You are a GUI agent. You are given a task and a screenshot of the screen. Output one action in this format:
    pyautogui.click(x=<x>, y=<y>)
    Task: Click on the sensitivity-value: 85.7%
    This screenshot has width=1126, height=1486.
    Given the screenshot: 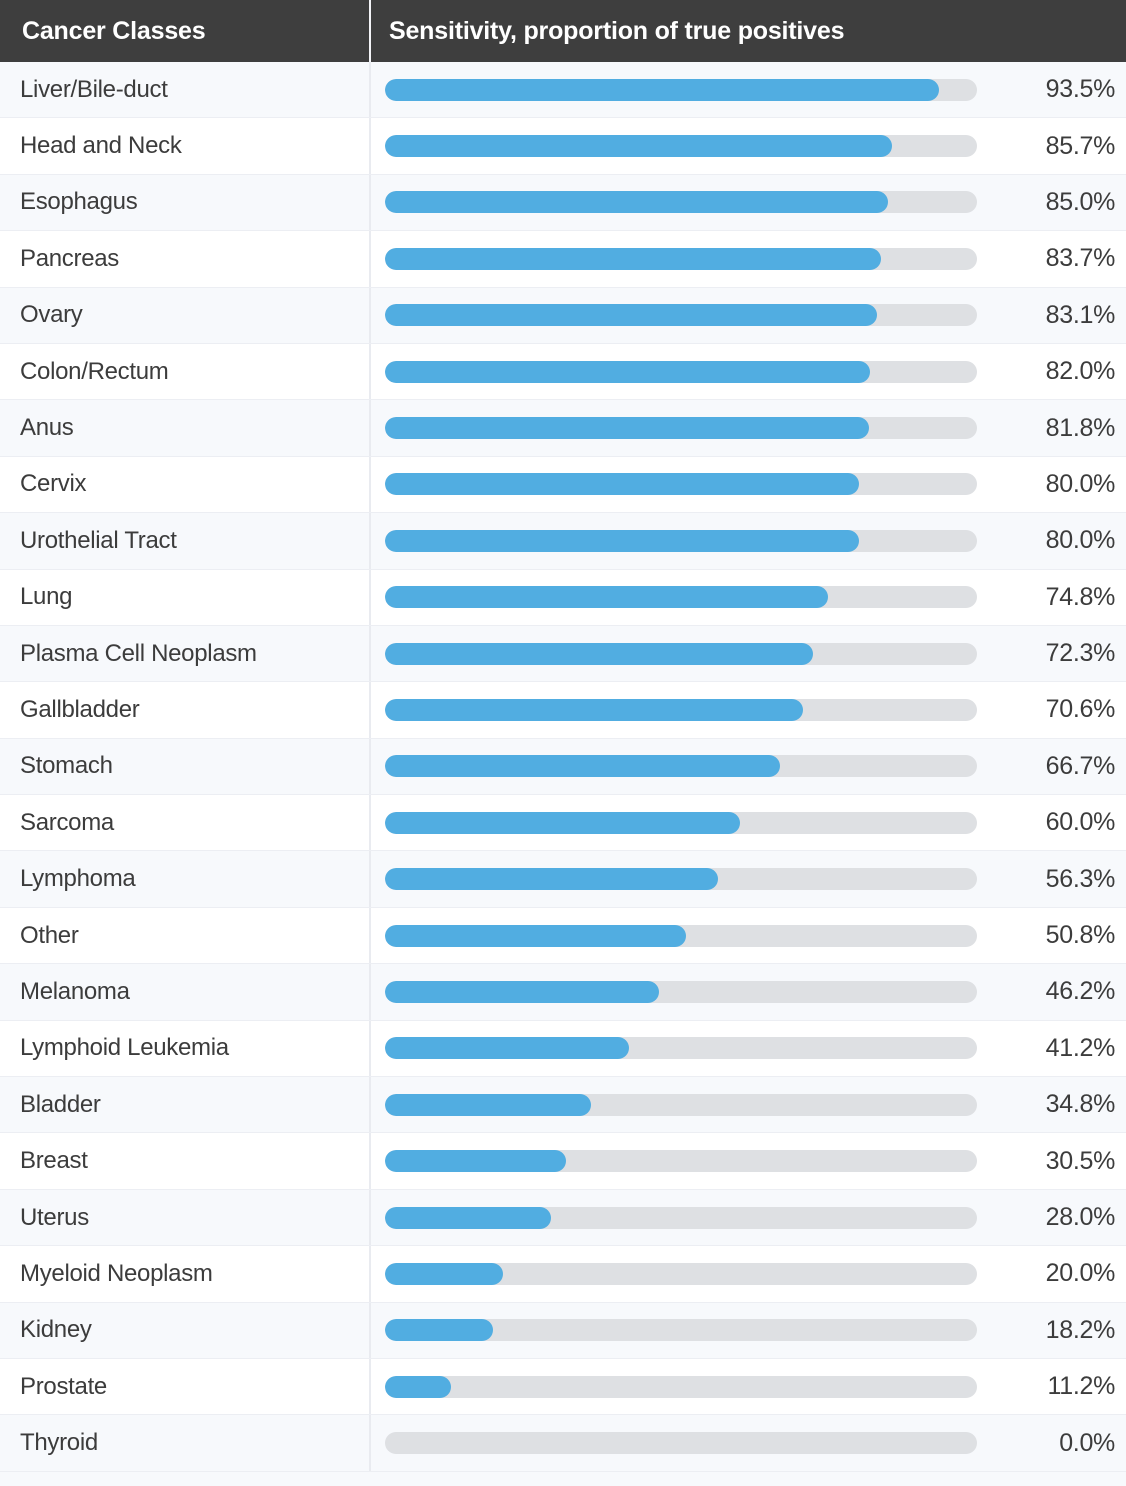 What is the action you would take?
    pyautogui.click(x=1080, y=145)
    